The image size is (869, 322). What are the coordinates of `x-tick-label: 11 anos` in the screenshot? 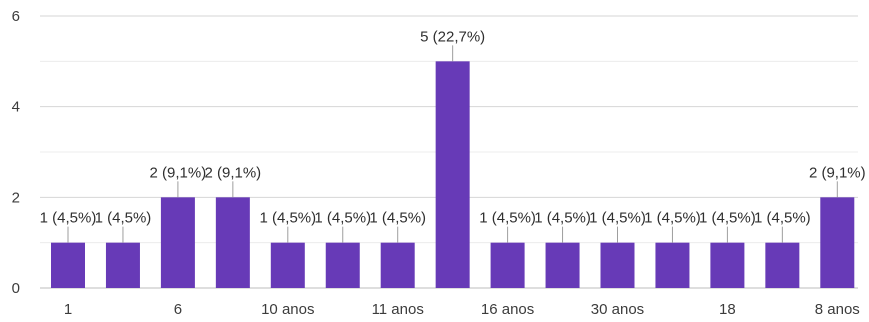 It's located at (398, 309).